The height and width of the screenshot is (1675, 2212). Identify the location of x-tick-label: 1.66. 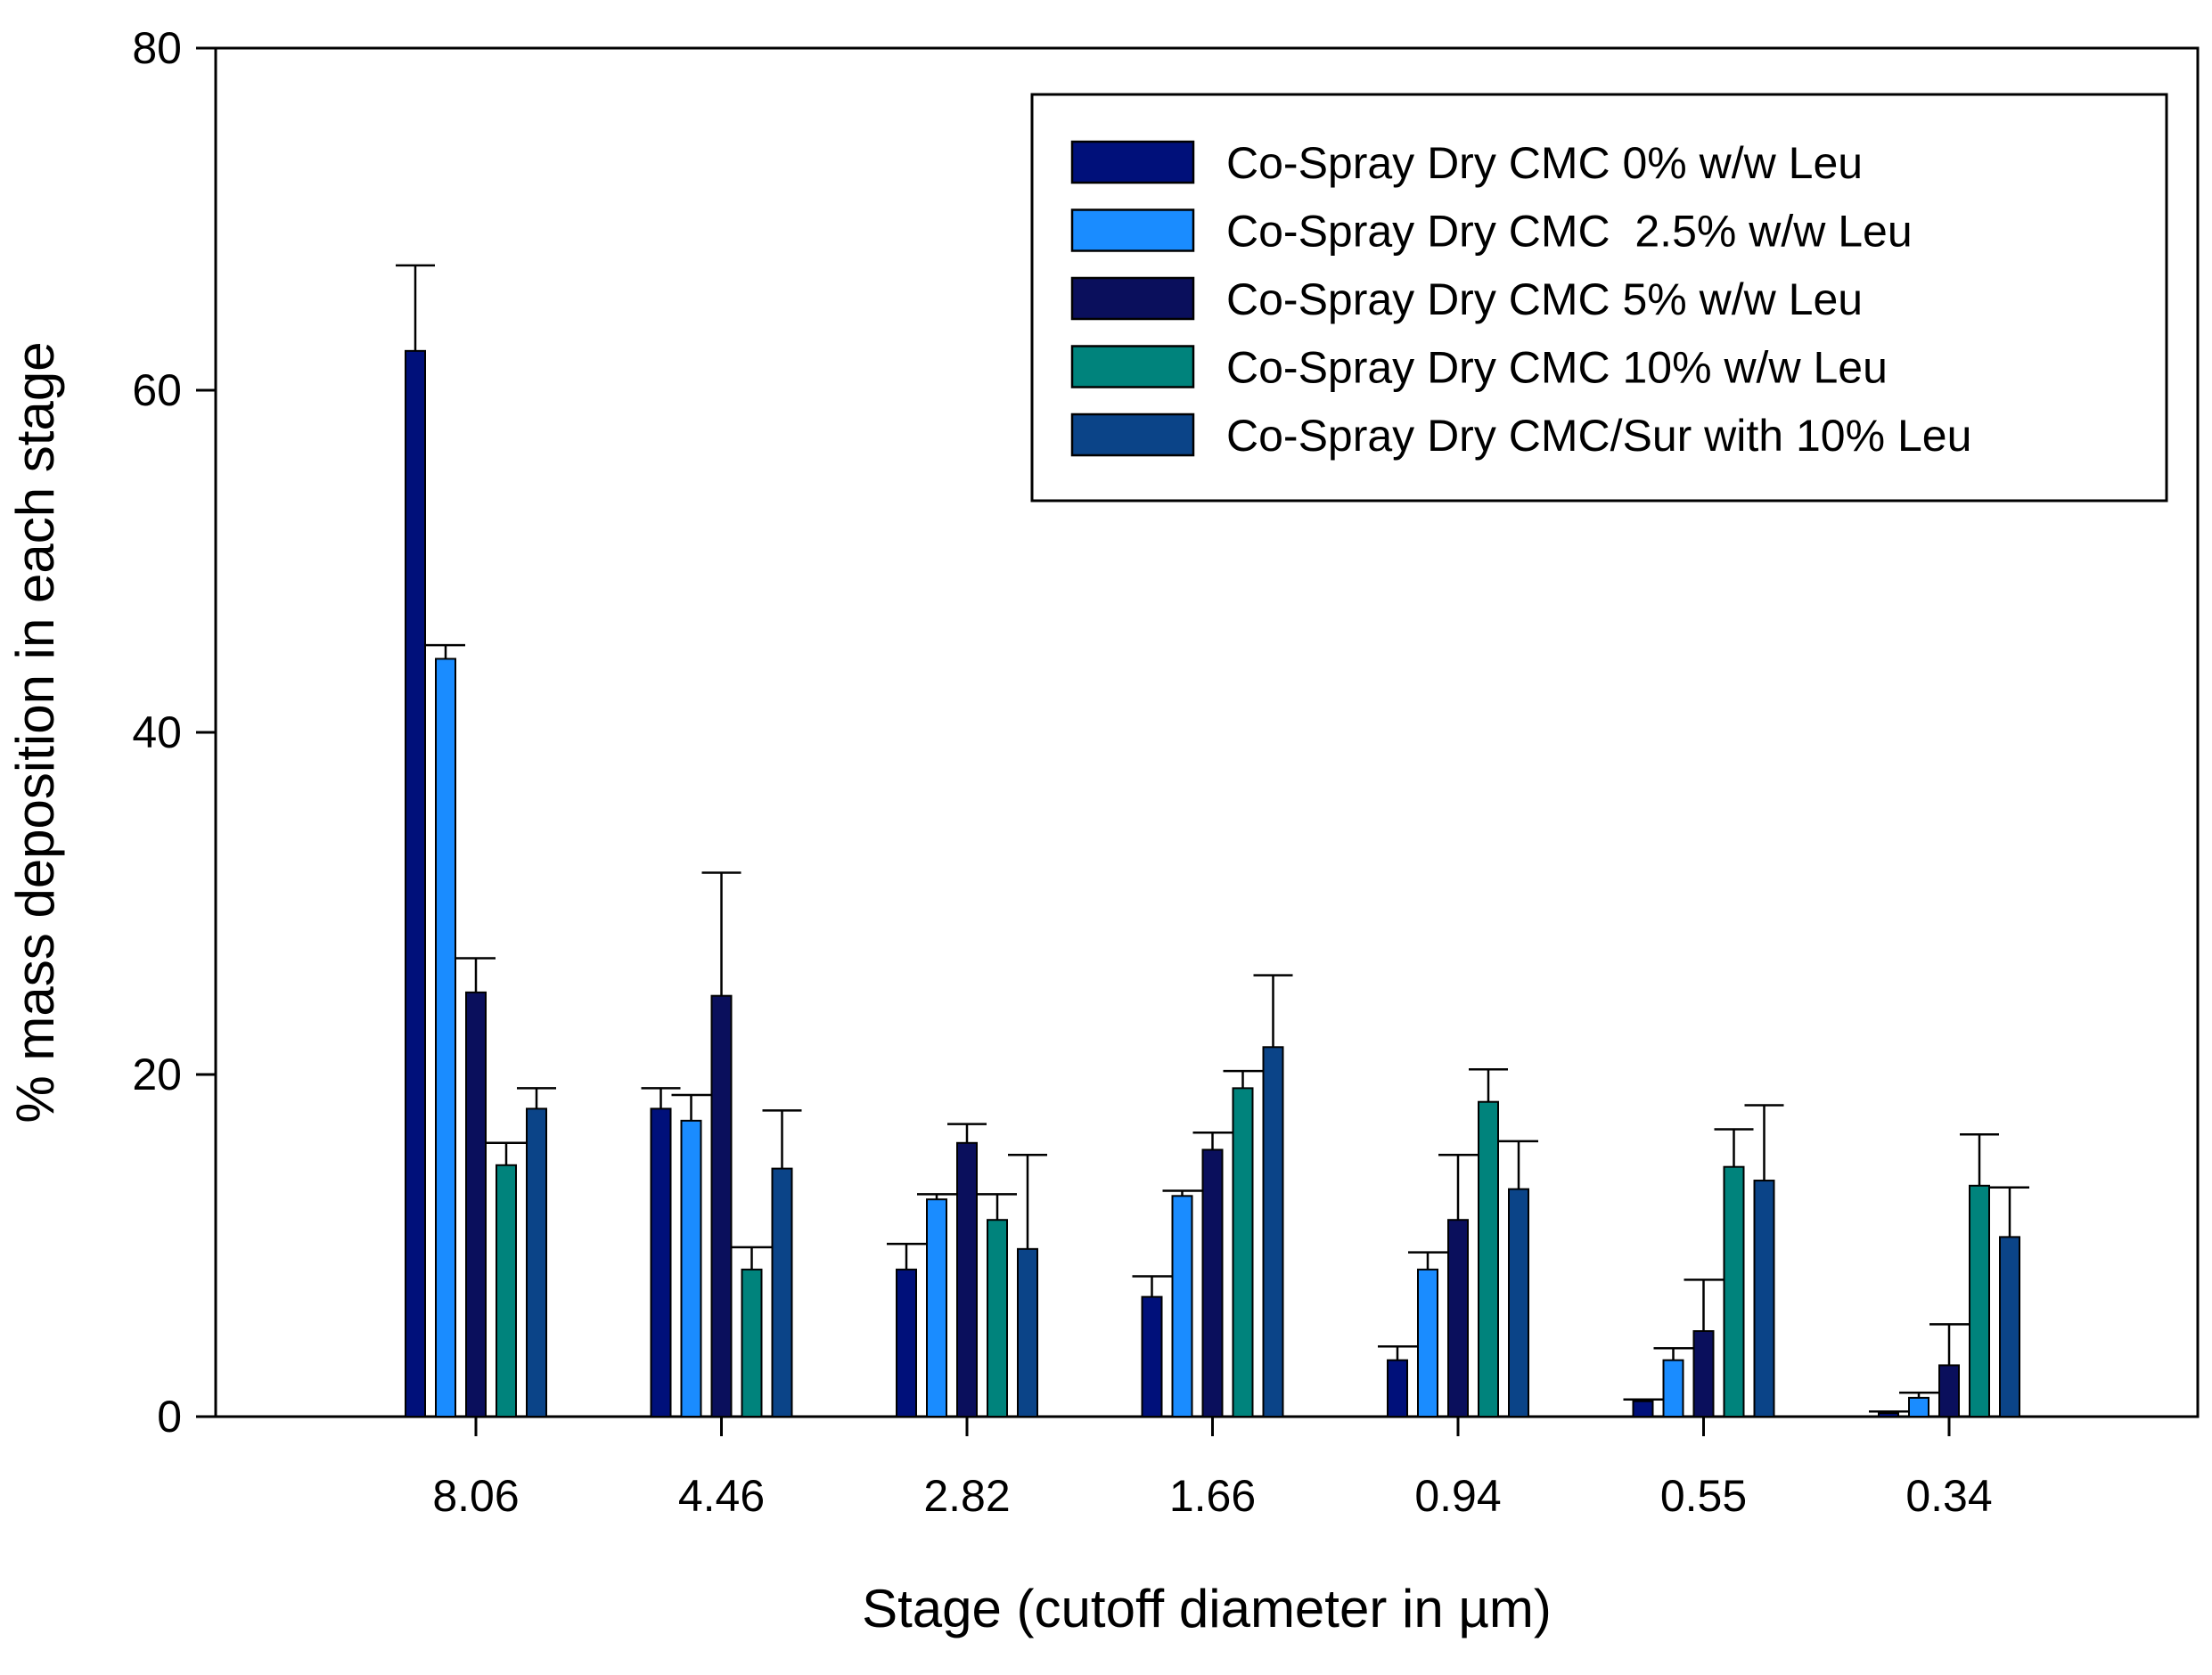
(1212, 1496).